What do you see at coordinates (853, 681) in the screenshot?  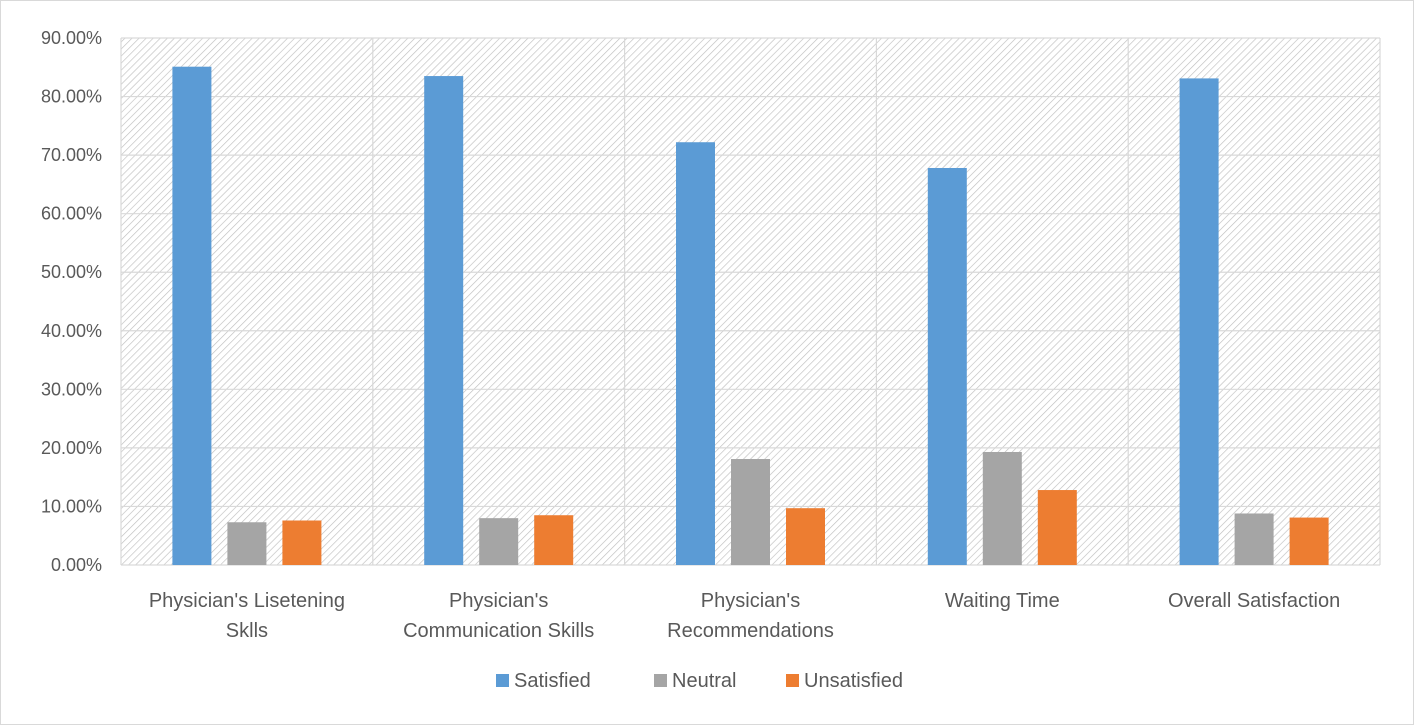 I see `legend-label-unsatisfied: Unsatisfied` at bounding box center [853, 681].